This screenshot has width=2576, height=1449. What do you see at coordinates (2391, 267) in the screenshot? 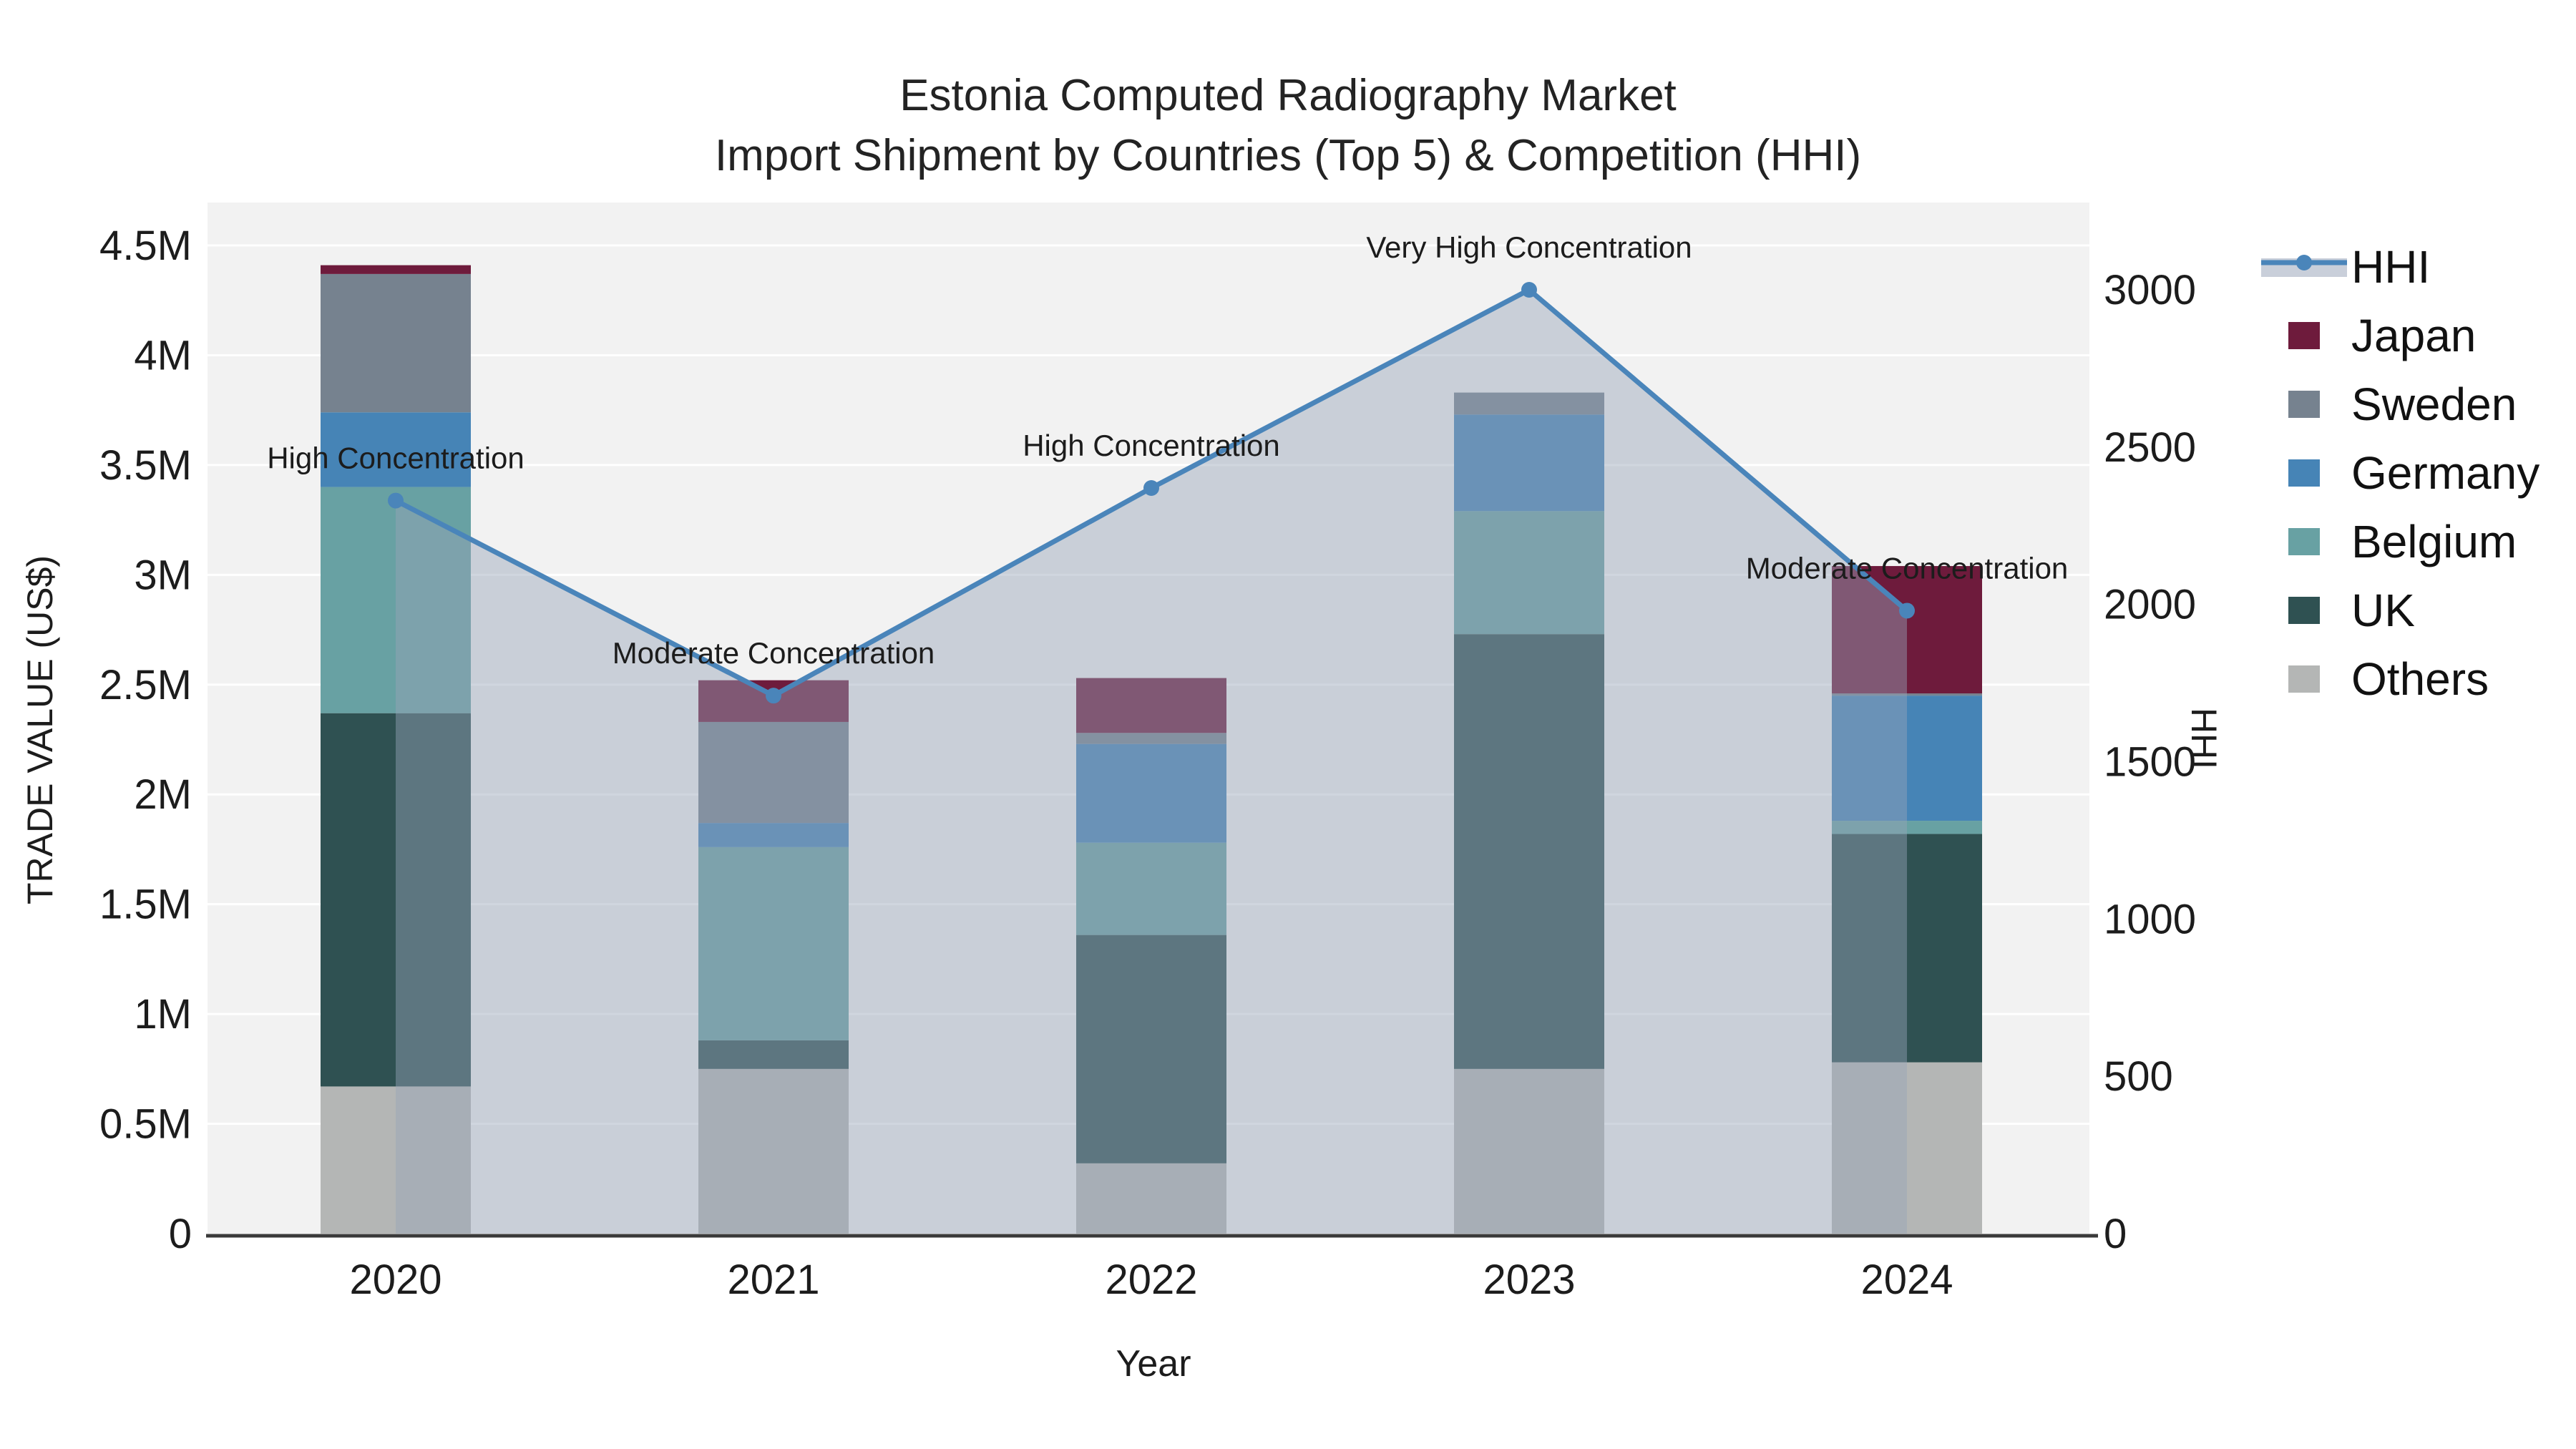
I see `legend-item-label: HHI` at bounding box center [2391, 267].